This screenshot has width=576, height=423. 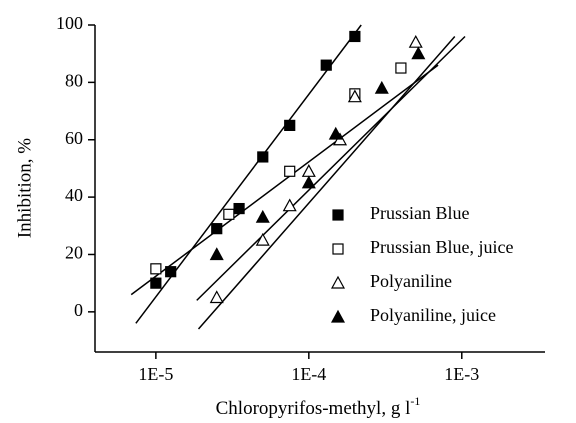 I want to click on legend-label: Prussian Blue, so click(x=420, y=213).